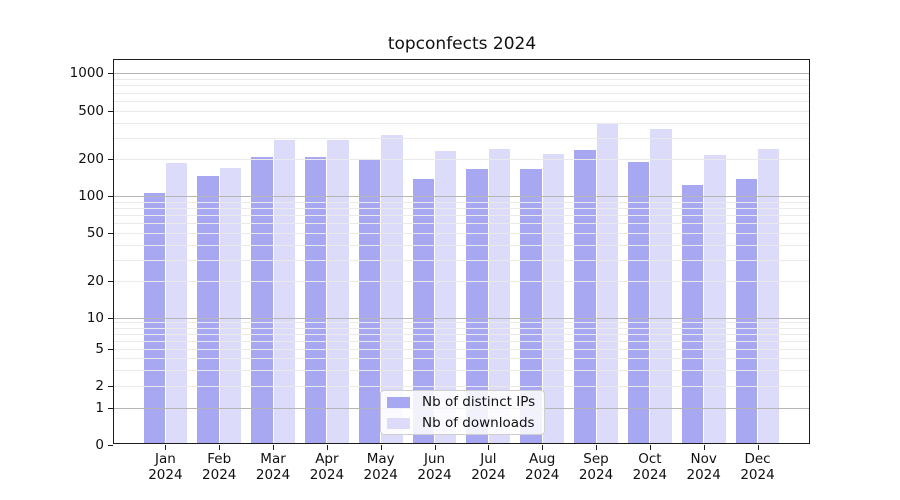 Image resolution: width=900 pixels, height=500 pixels. I want to click on month-label: Jul, so click(488, 459).